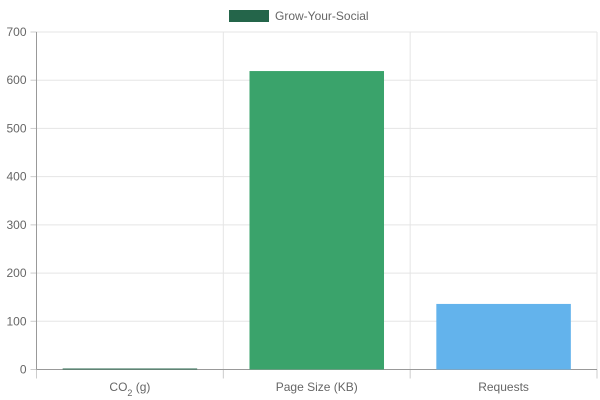 Image resolution: width=600 pixels, height=400 pixels. Describe the element at coordinates (503, 387) in the screenshot. I see `x-tick-label: Requests` at that location.